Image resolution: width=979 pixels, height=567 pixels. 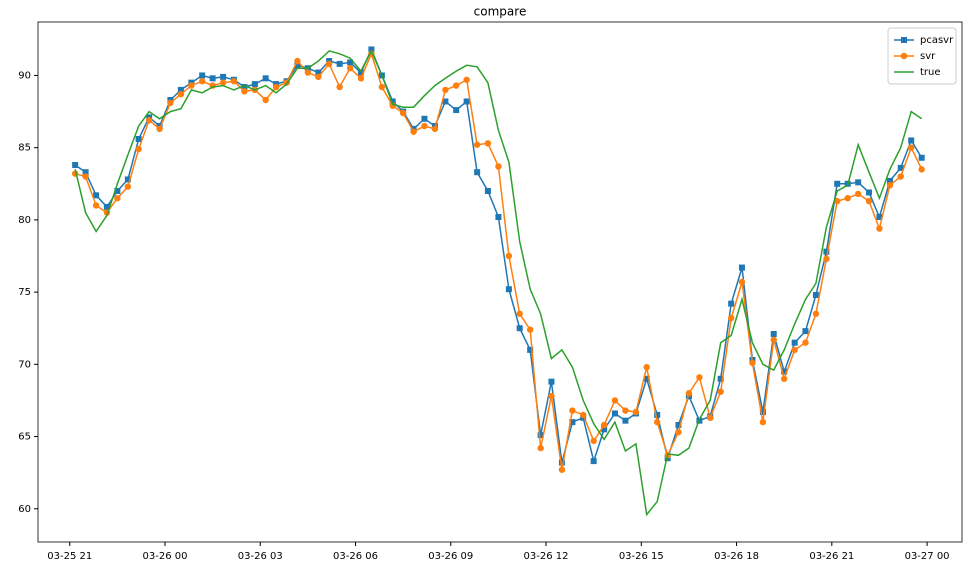 I want to click on y-tick-label: 80, so click(x=24, y=220).